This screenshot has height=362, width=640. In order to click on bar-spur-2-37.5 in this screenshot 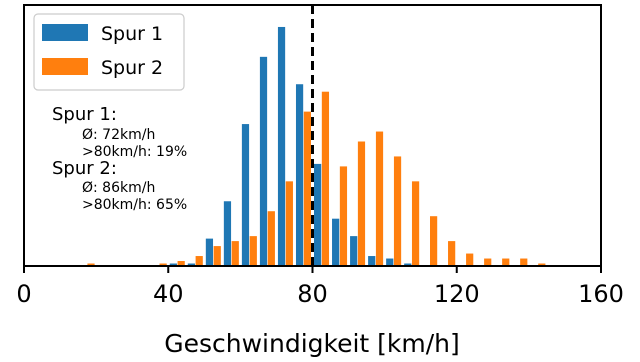, I will do `click(163, 264)`.